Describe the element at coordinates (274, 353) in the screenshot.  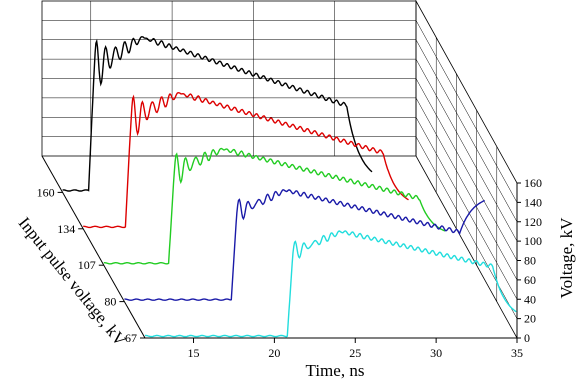
I see `x-tick-label: 20` at that location.